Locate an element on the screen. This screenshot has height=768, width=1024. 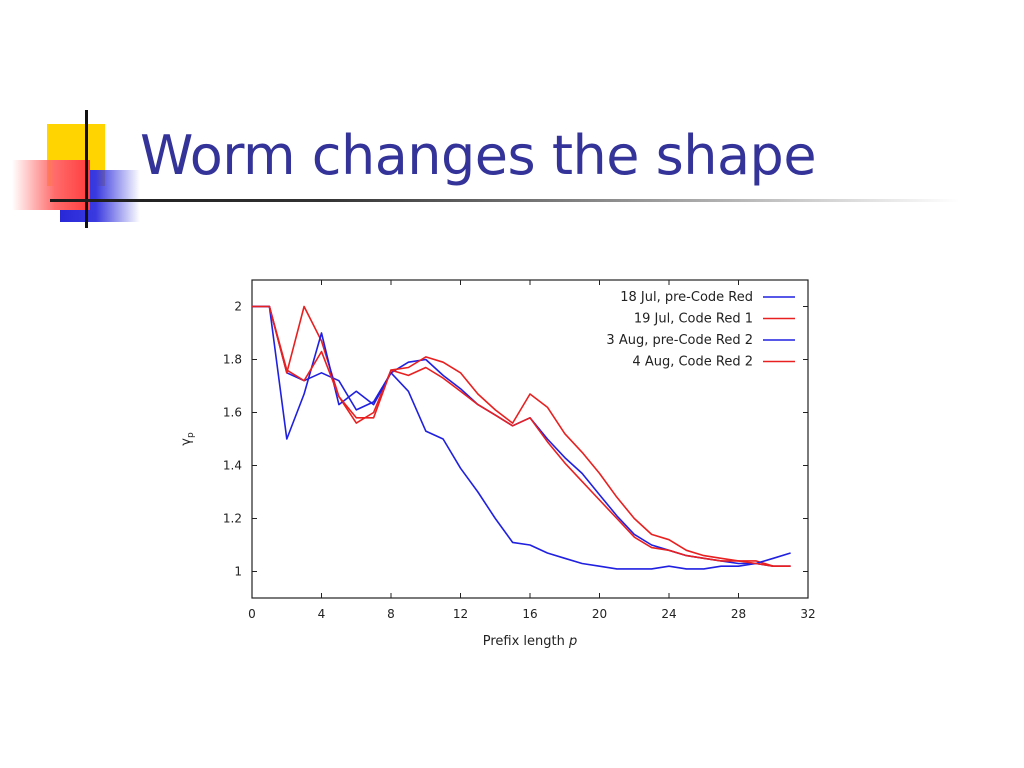
x-tick-label: 20 is located at coordinates (599, 614).